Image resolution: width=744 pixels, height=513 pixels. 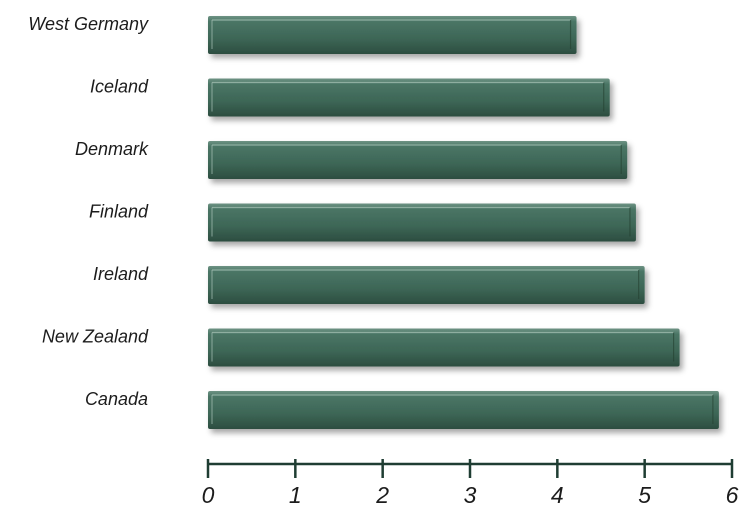 What do you see at coordinates (88, 24) in the screenshot?
I see `category-label-west-germany: West Germany` at bounding box center [88, 24].